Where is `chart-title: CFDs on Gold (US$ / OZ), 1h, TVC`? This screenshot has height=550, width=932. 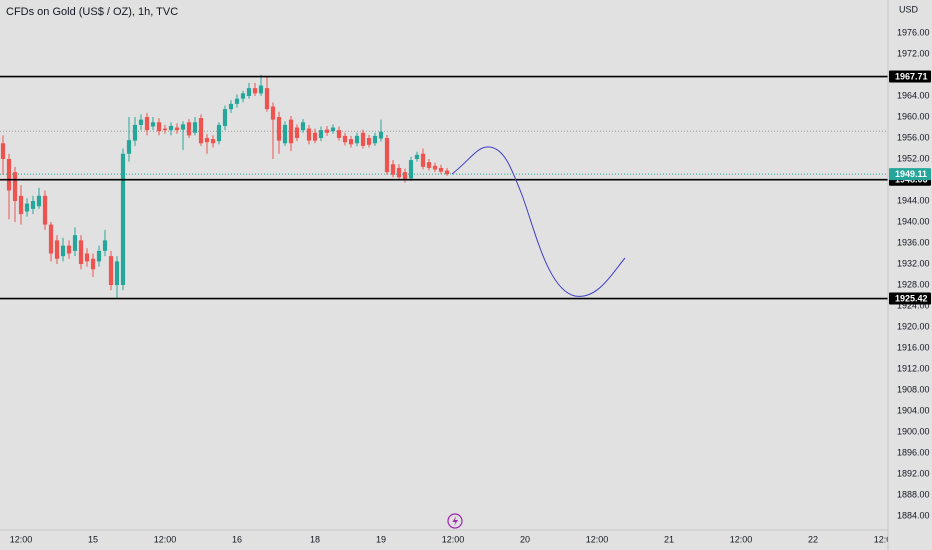 chart-title: CFDs on Gold (US$ / OZ), 1h, TVC is located at coordinates (92, 12).